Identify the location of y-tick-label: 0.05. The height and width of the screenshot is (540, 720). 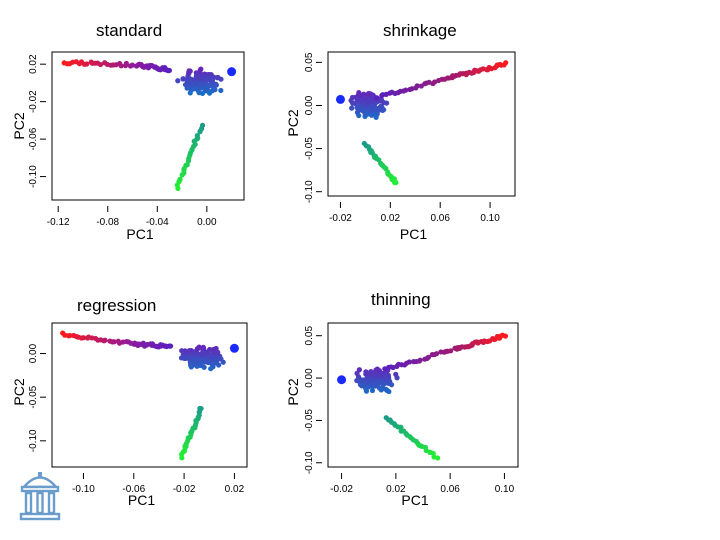
(309, 62).